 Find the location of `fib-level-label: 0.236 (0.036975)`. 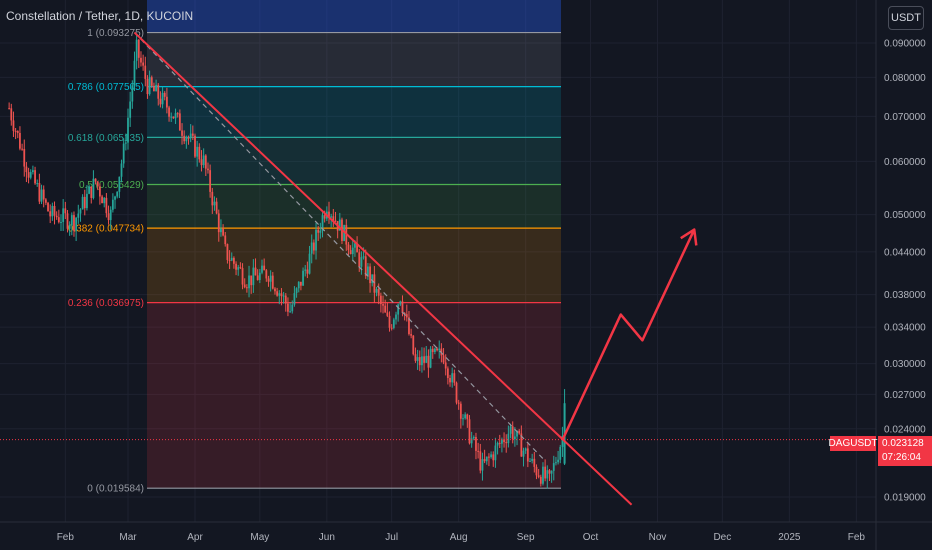

fib-level-label: 0.236 (0.036975) is located at coordinates (106, 303).